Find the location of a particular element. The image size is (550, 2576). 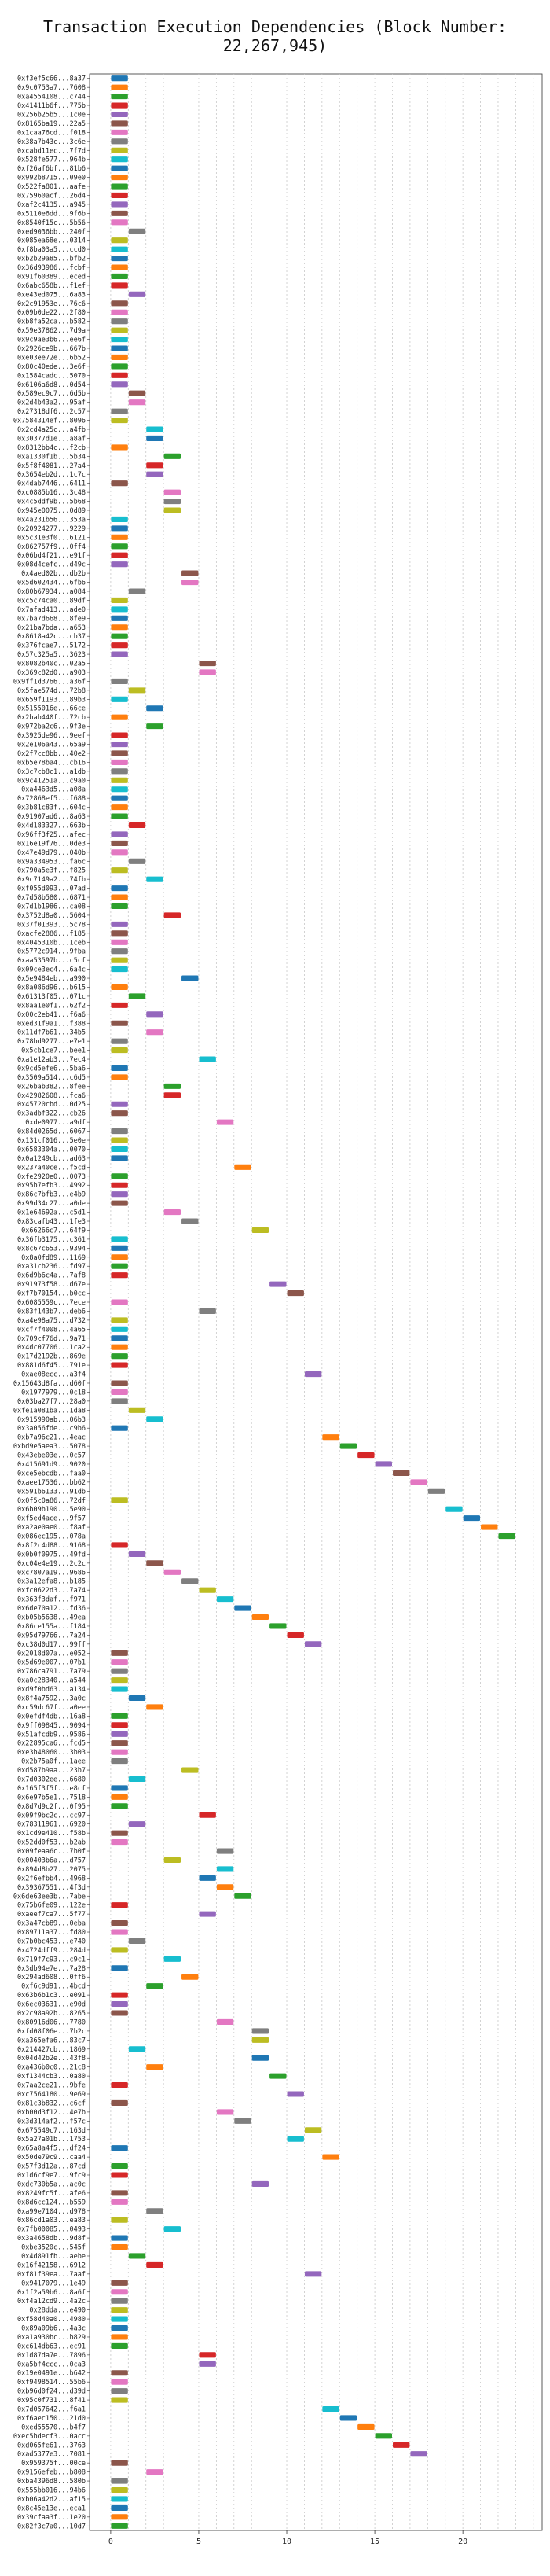

y-tick-label: 0xf3ef5c66...8a37 is located at coordinates (51, 79).